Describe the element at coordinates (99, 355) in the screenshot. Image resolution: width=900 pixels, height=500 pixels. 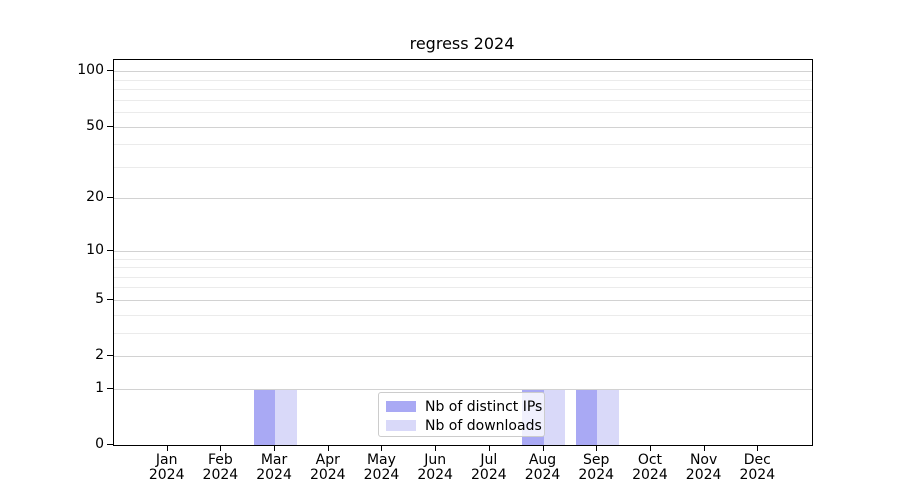
I see `y-axis-tick-label: 2` at that location.